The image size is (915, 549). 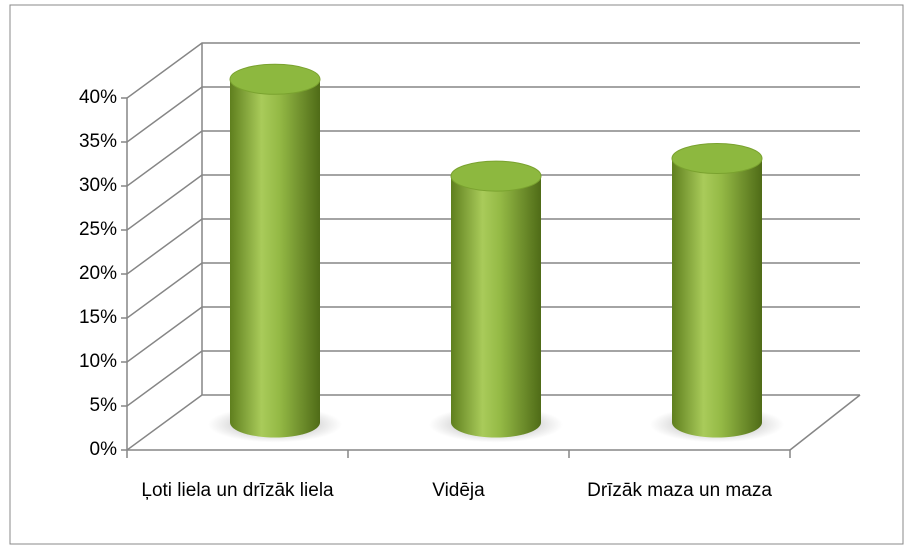 I want to click on x-tick-label: Drīzāk maza un maza, so click(x=679, y=490).